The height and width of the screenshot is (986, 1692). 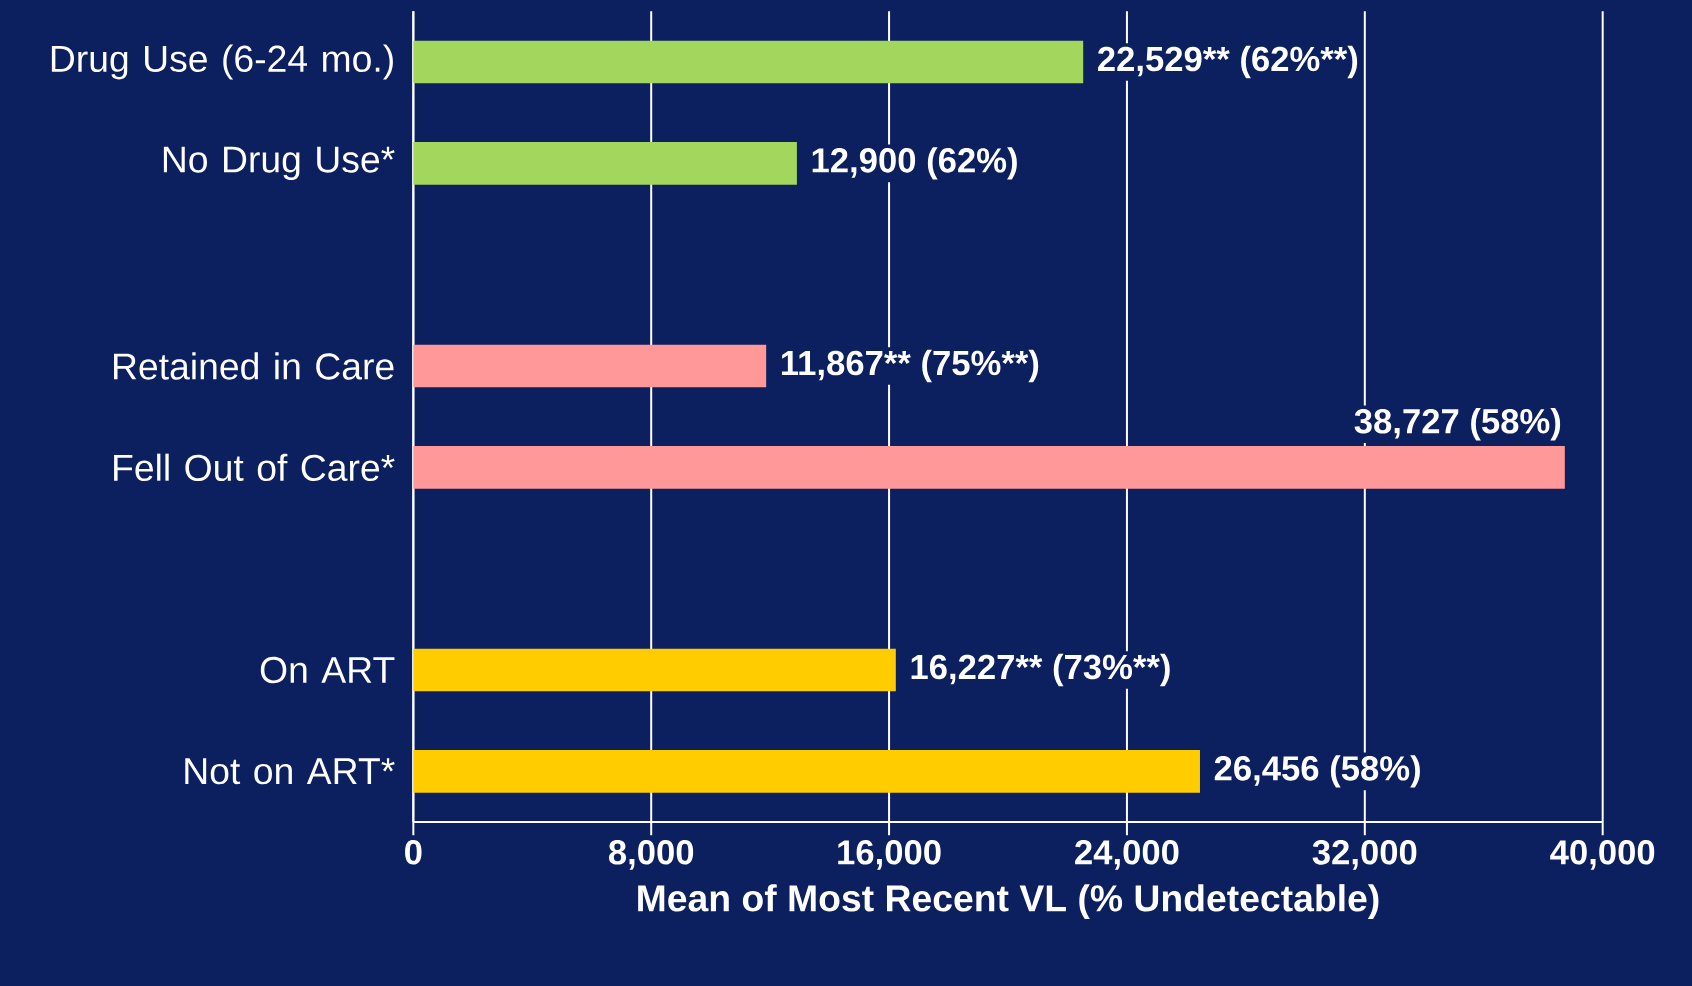 I want to click on x-tick-label: 8,000, so click(x=651, y=855).